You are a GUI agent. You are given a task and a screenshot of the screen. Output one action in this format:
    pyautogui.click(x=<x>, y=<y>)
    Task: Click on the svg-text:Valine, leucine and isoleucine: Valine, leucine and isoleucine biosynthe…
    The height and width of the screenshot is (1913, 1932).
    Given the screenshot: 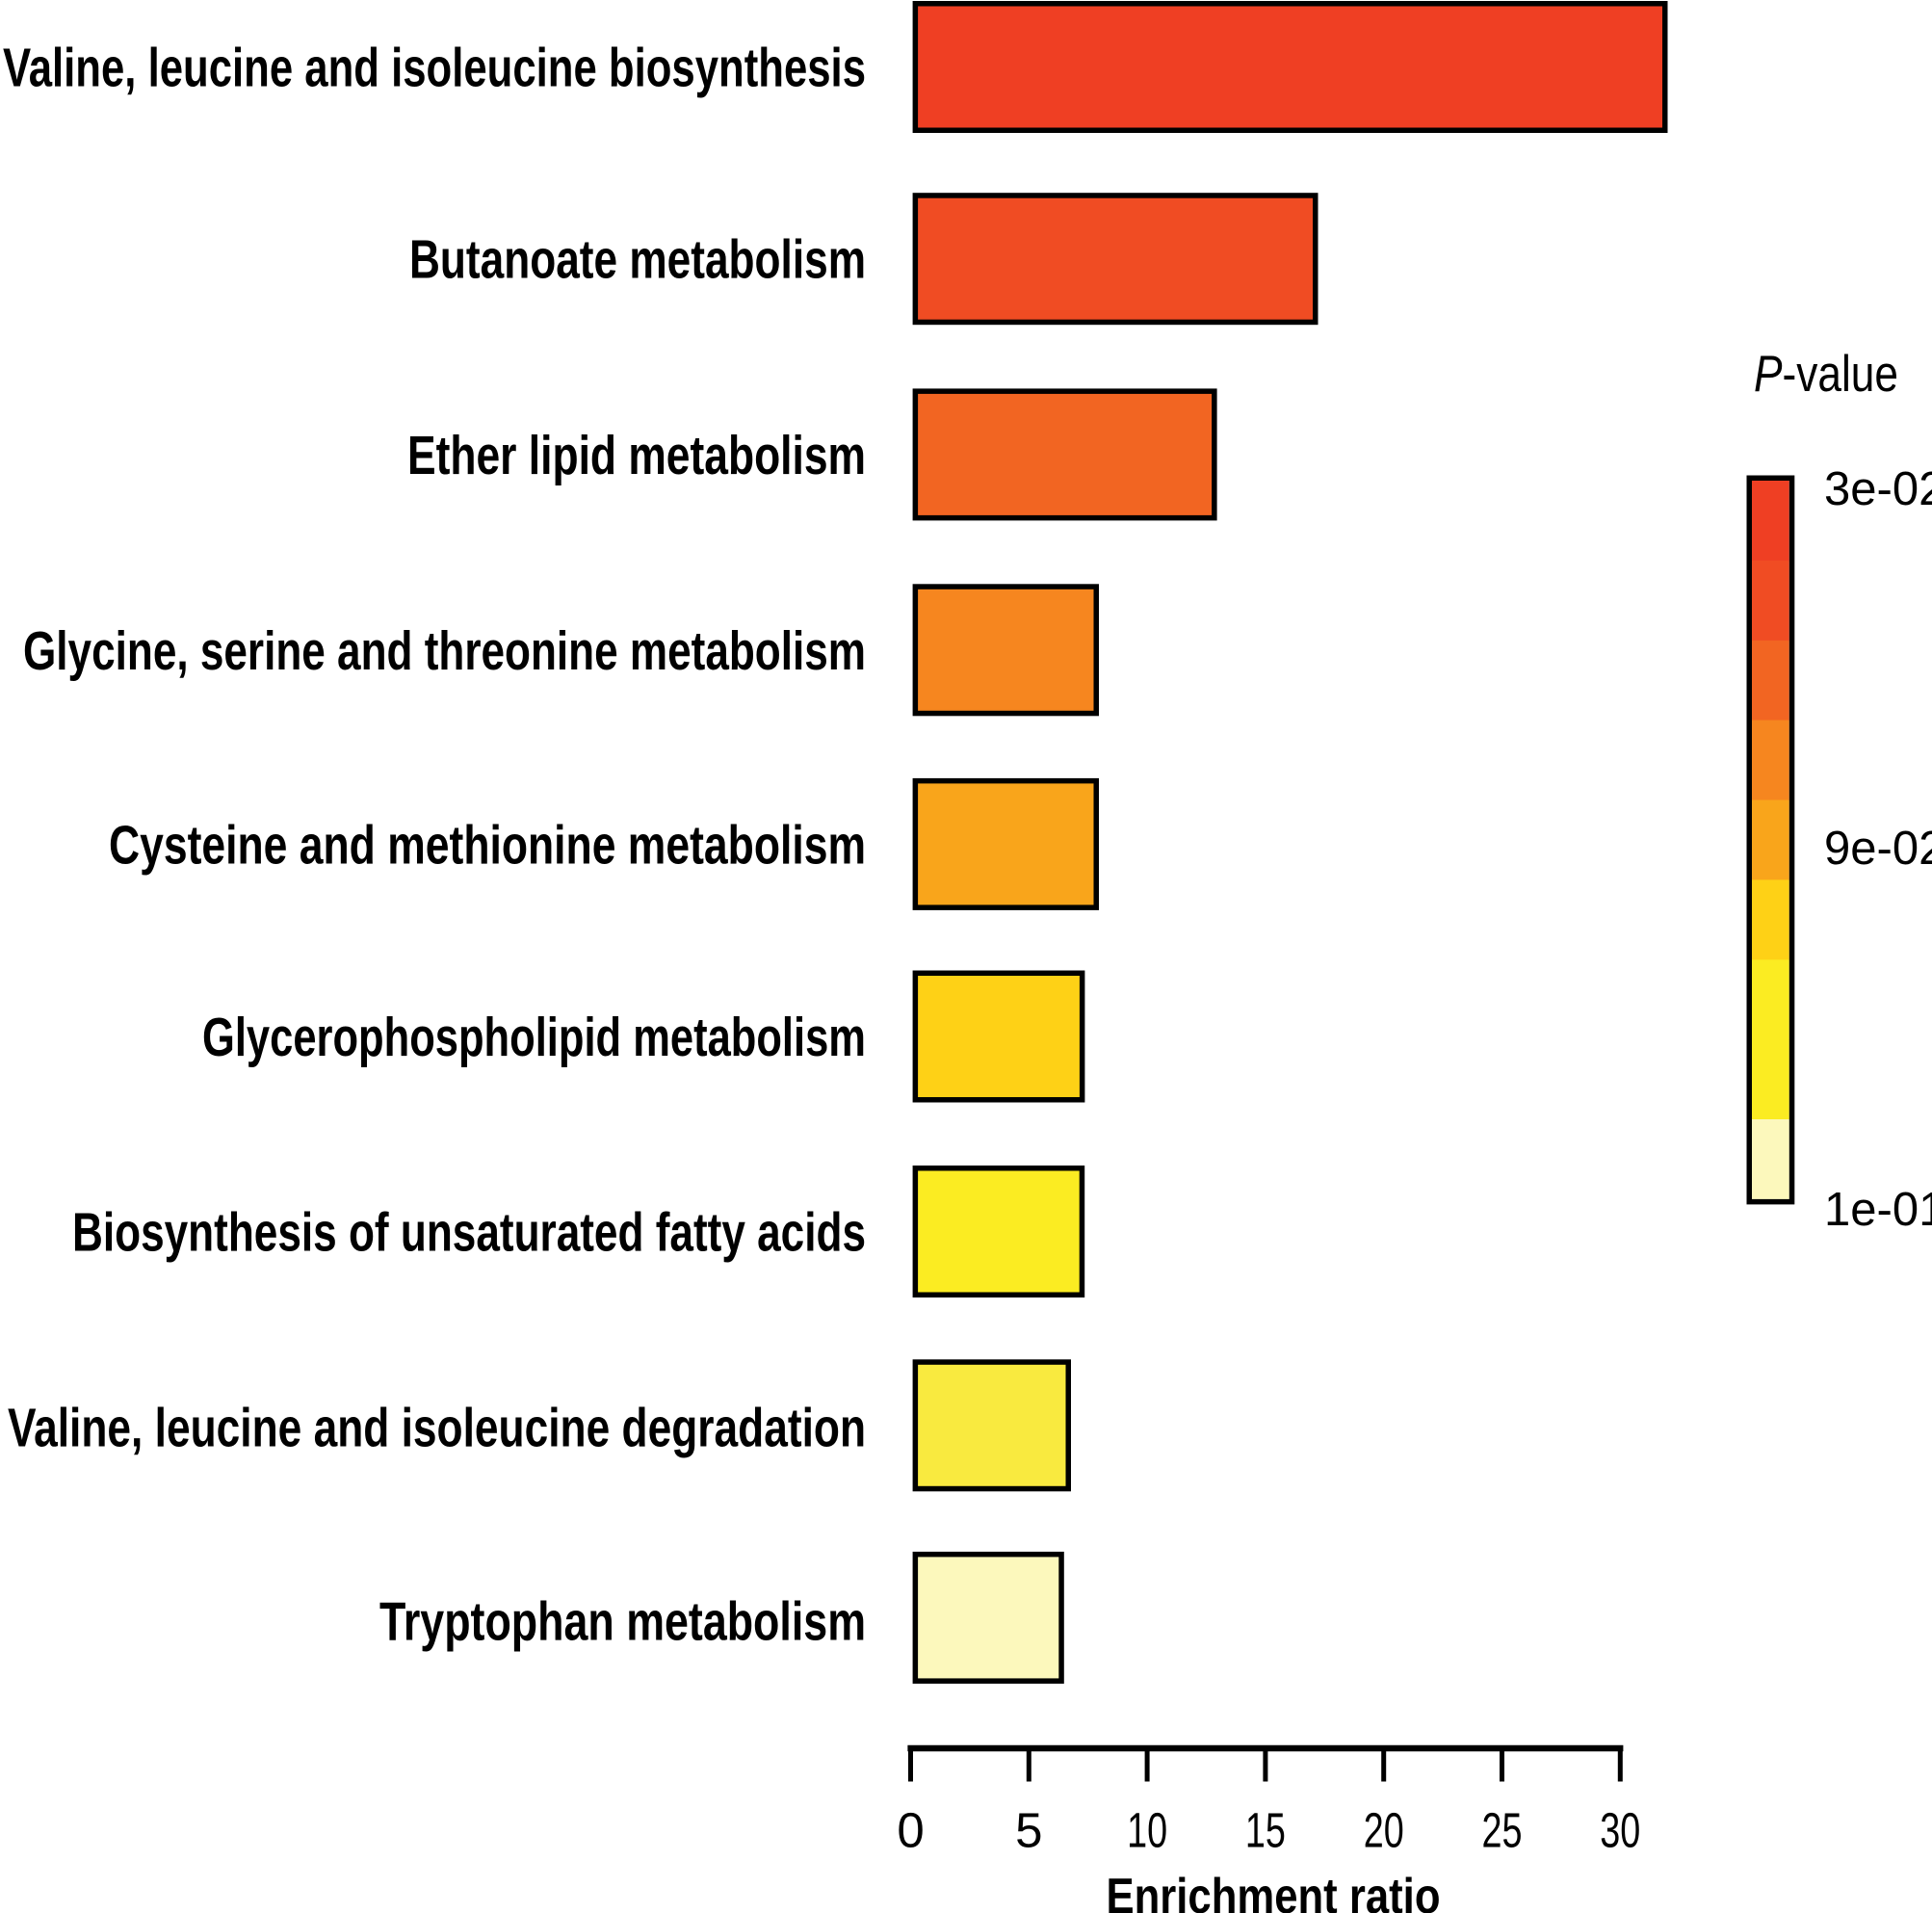 What is the action you would take?
    pyautogui.click(x=434, y=68)
    